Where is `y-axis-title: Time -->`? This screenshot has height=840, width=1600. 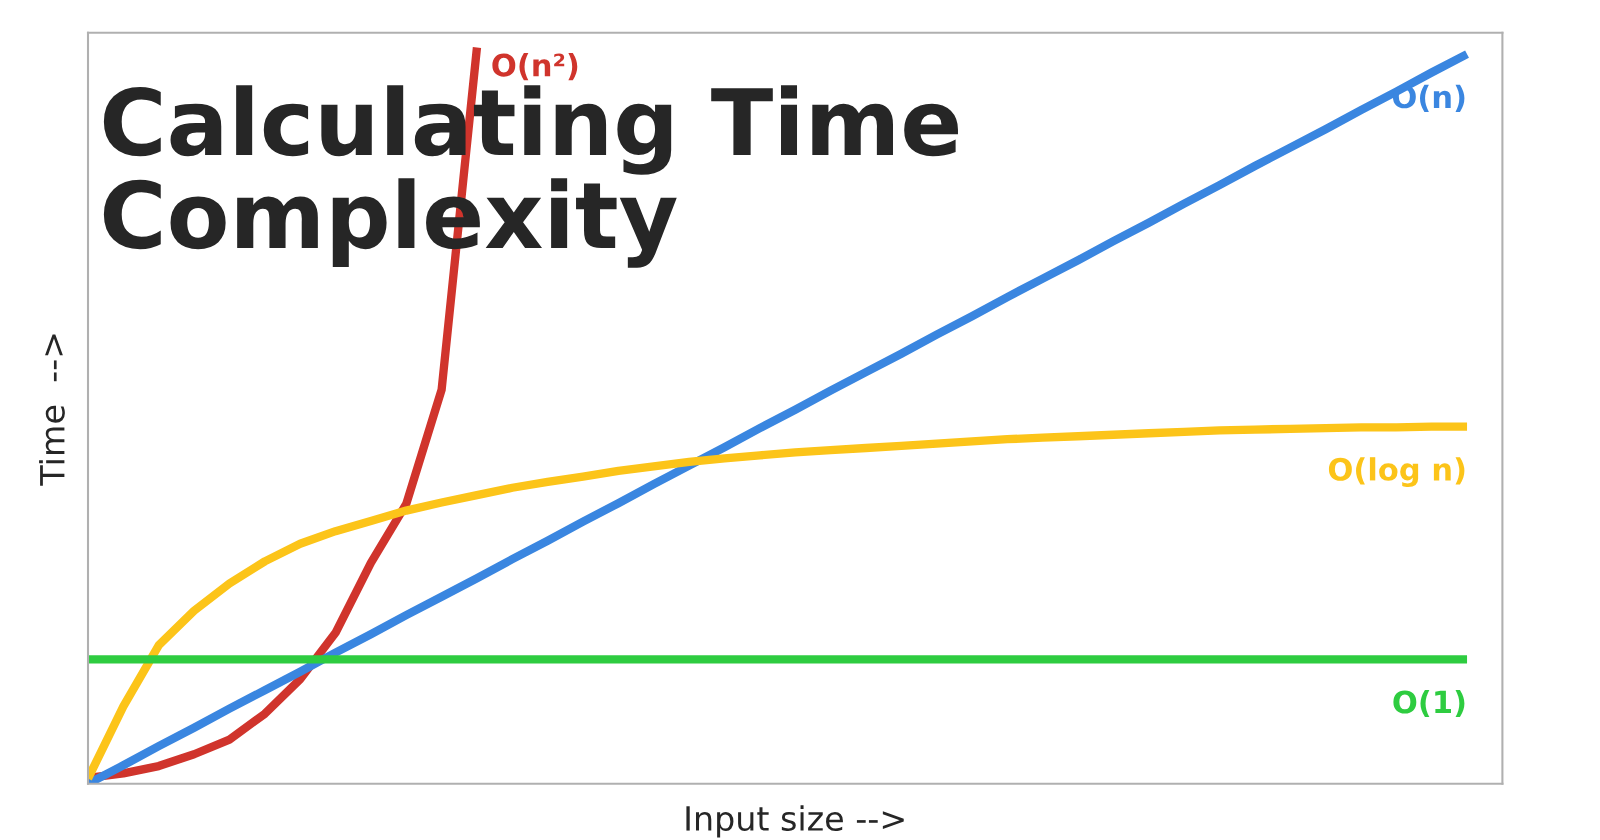
y-axis-title: Time --> is located at coordinates (52, 410).